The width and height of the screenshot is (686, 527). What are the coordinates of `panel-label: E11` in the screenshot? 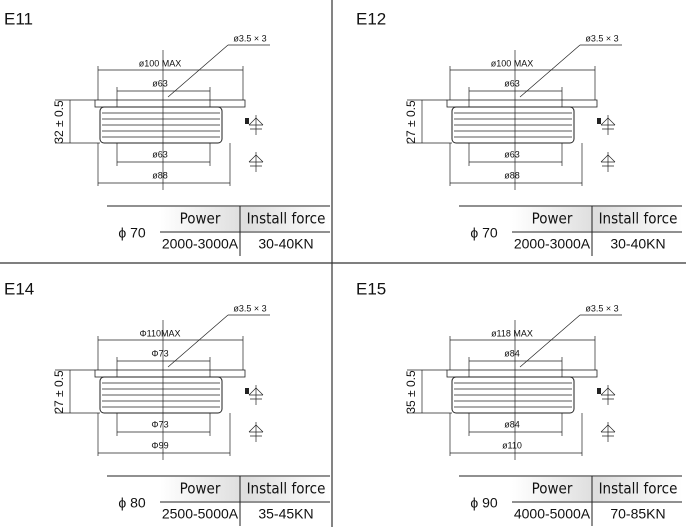 It's located at (18, 18).